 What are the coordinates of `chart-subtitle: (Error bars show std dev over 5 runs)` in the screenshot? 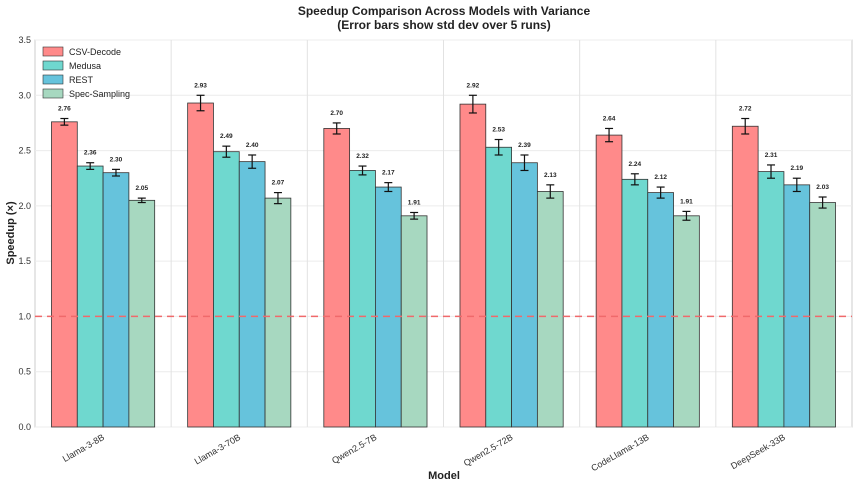 It's located at (443, 25).